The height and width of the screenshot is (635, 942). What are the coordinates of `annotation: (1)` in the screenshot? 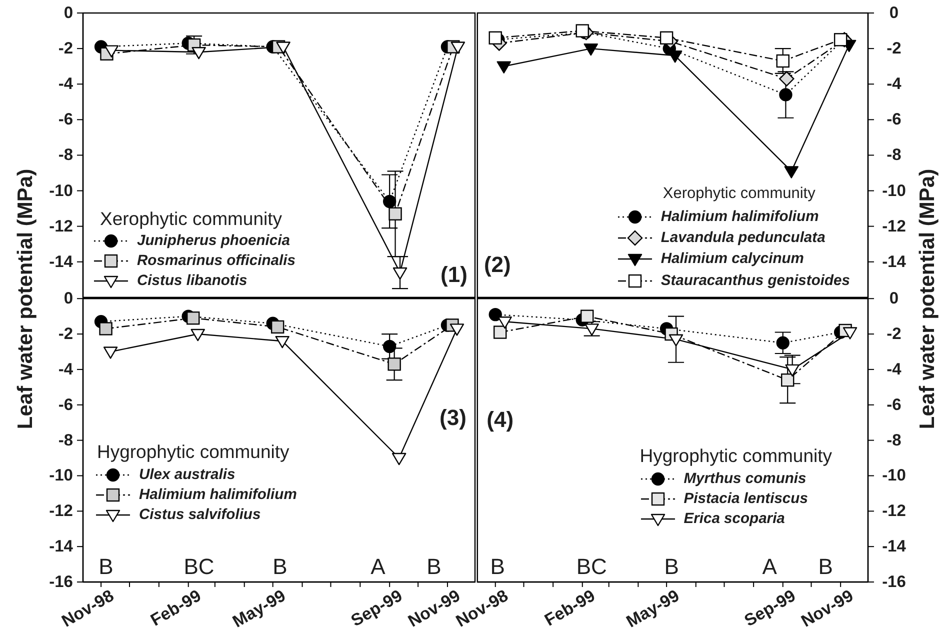 It's located at (454, 274).